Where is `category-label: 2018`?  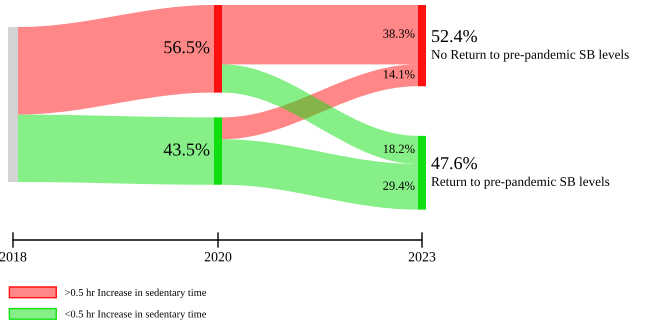
category-label: 2018 is located at coordinates (13, 257).